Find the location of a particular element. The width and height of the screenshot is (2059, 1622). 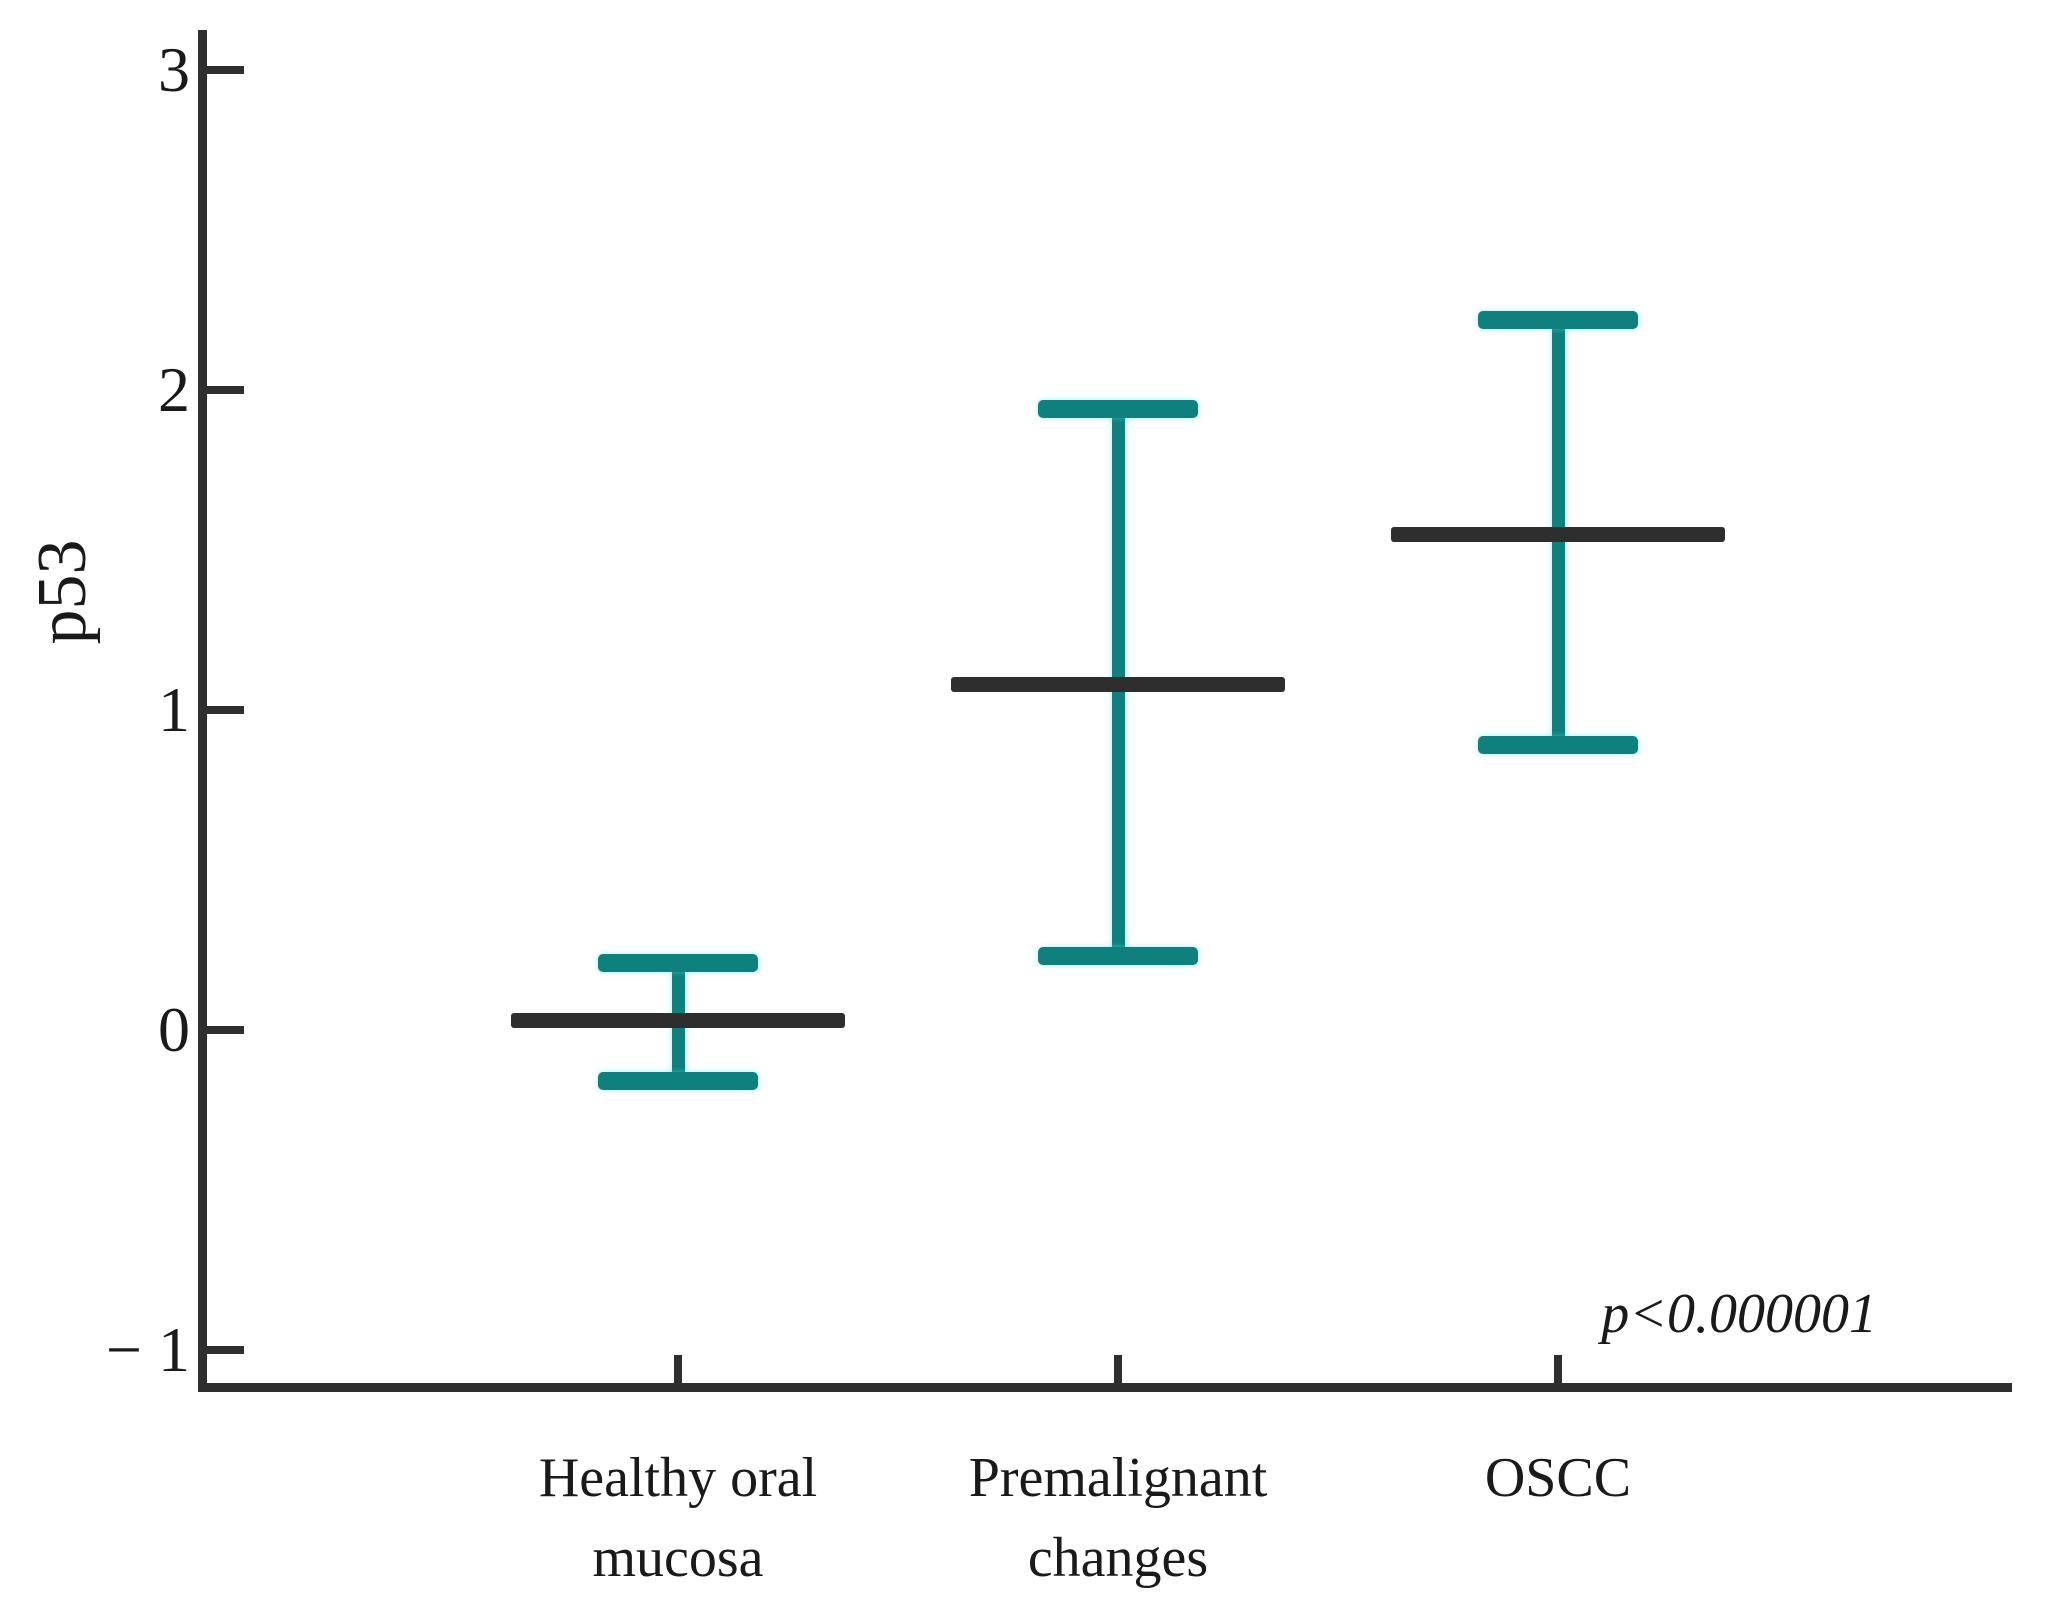

y-axis-line is located at coordinates (202, 711).